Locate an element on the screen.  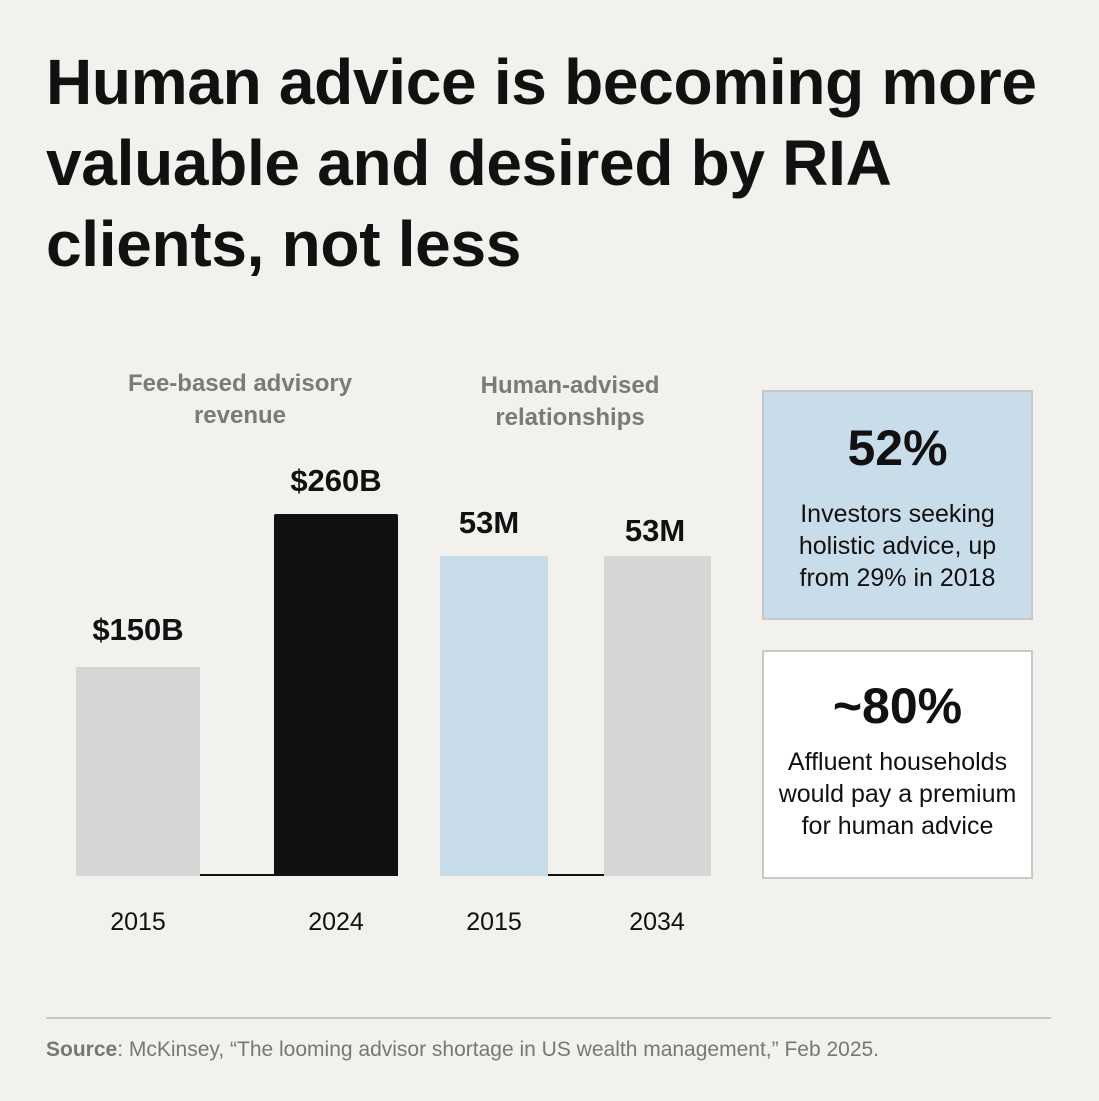
stat-value: 52% is located at coordinates (897, 448).